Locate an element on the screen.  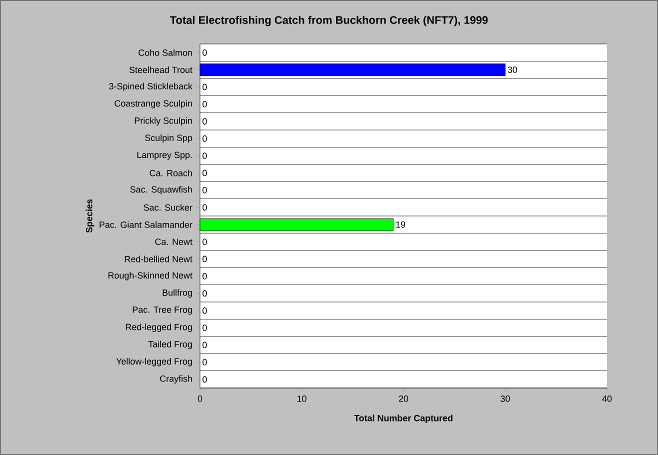
x-axis-title: Total Number Captured is located at coordinates (403, 419).